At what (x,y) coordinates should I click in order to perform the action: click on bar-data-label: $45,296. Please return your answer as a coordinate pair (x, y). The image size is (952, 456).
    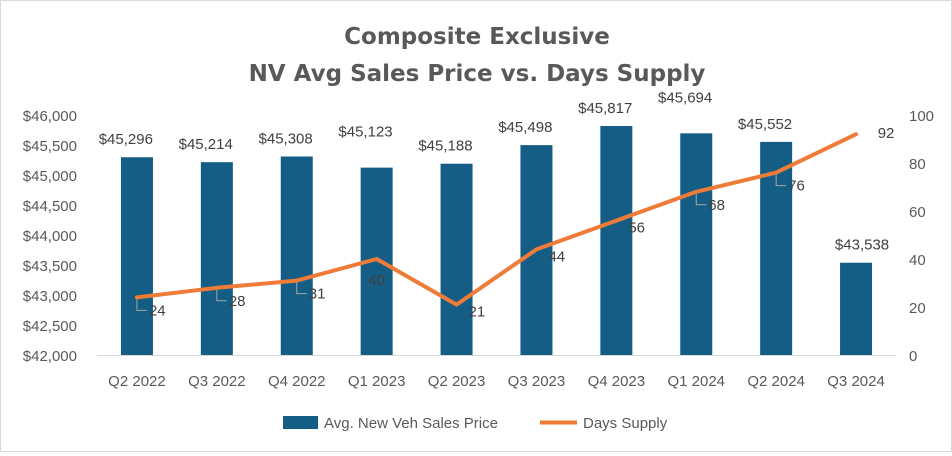
    Looking at the image, I should click on (126, 139).